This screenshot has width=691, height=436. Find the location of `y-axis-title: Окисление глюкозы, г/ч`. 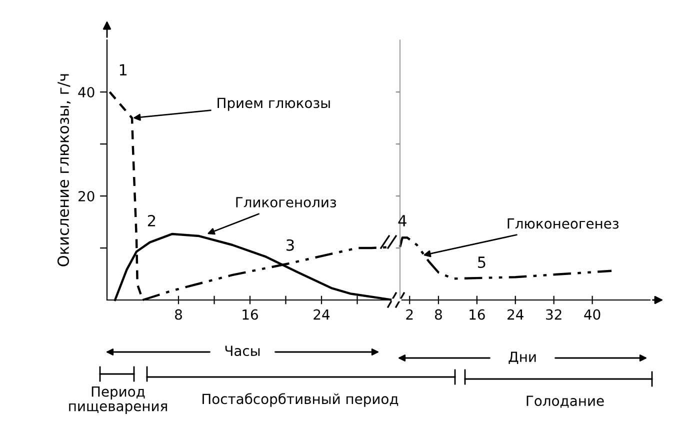

y-axis-title: Окисление глюкозы, г/ч is located at coordinates (64, 170).